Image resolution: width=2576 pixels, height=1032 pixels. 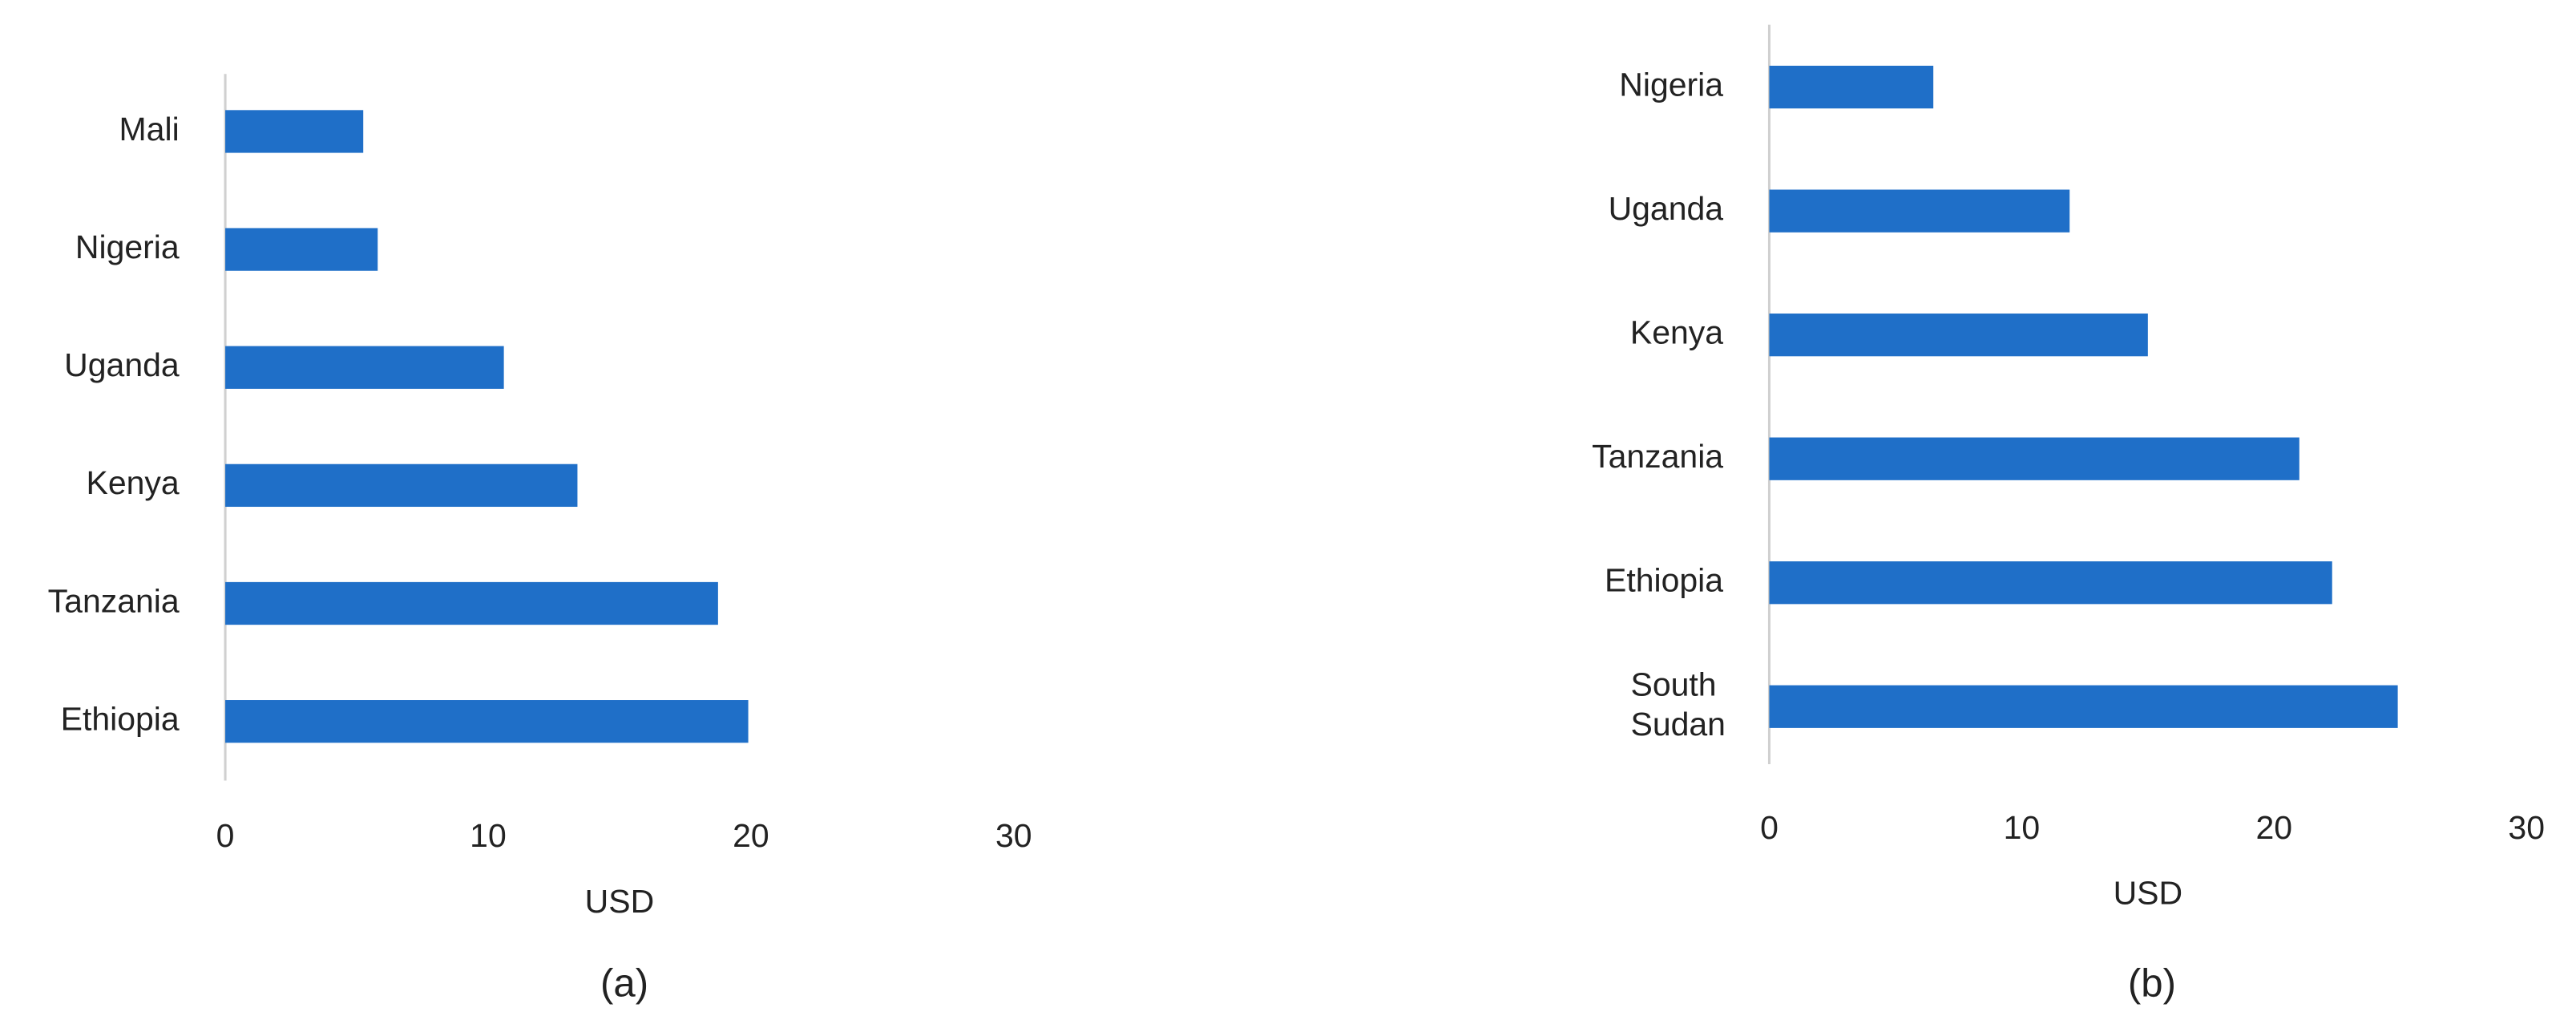 What do you see at coordinates (624, 984) in the screenshot?
I see `panel-caption: (a)` at bounding box center [624, 984].